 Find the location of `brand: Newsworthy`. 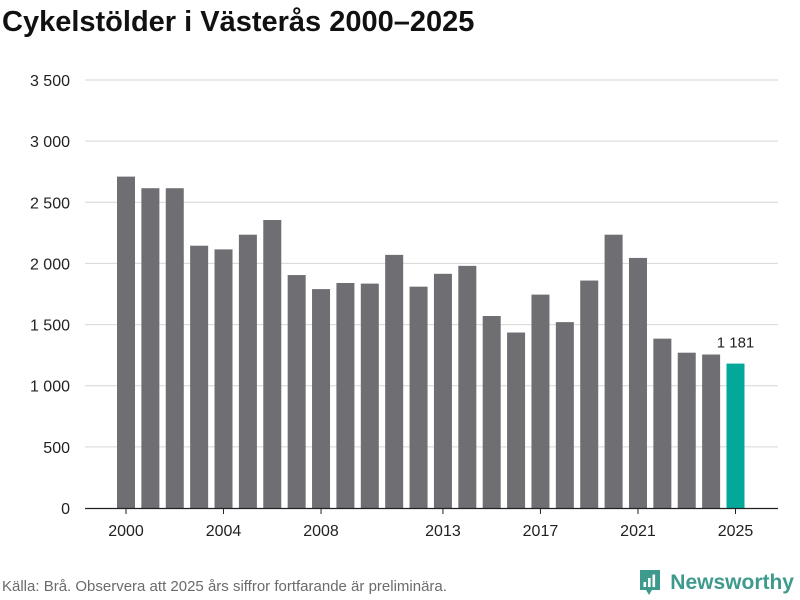

brand: Newsworthy is located at coordinates (716, 583).